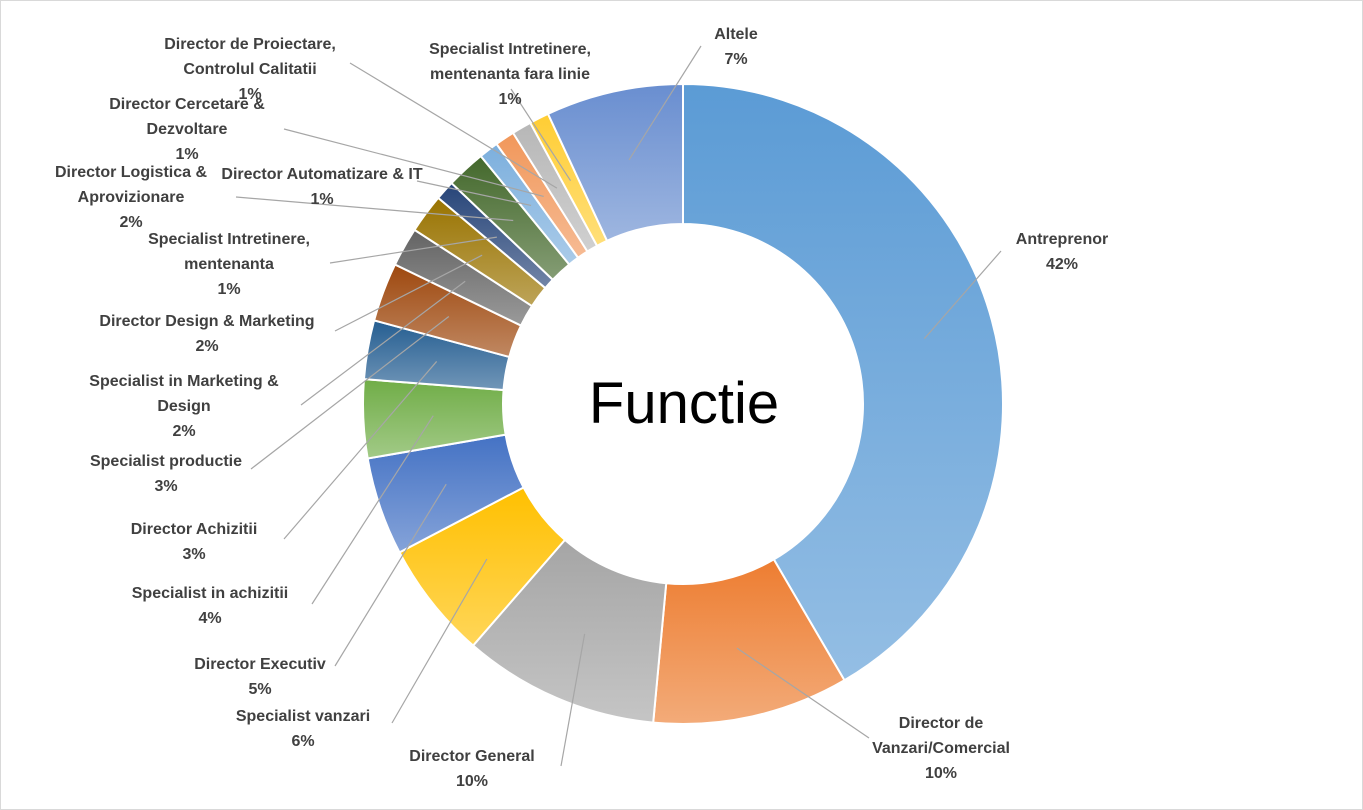 This screenshot has height=810, width=1363. What do you see at coordinates (206, 334) in the screenshot?
I see `data-label-9: Director Design & Marketing 2%` at bounding box center [206, 334].